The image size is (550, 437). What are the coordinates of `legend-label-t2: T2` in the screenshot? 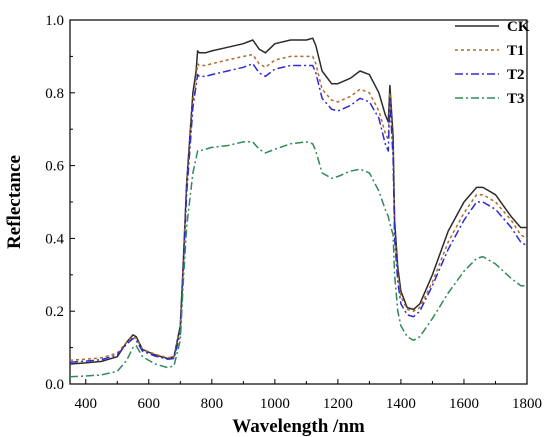 It's located at (516, 75).